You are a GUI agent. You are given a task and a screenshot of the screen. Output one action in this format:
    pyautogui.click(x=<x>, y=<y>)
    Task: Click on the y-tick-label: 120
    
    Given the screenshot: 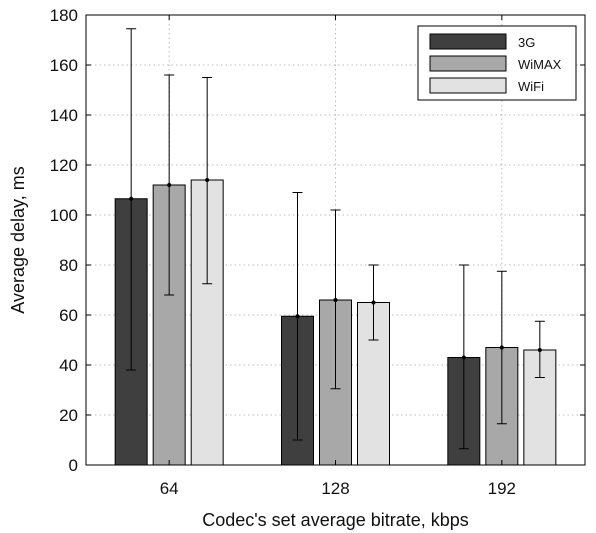 What is the action you would take?
    pyautogui.click(x=64, y=165)
    